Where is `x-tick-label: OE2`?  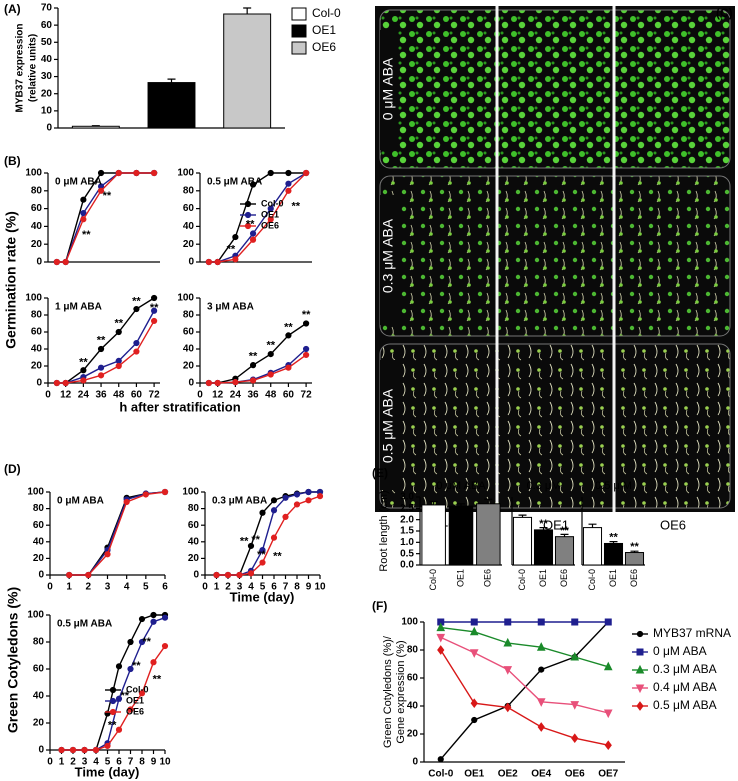 x-tick-label: OE2 is located at coordinates (508, 774).